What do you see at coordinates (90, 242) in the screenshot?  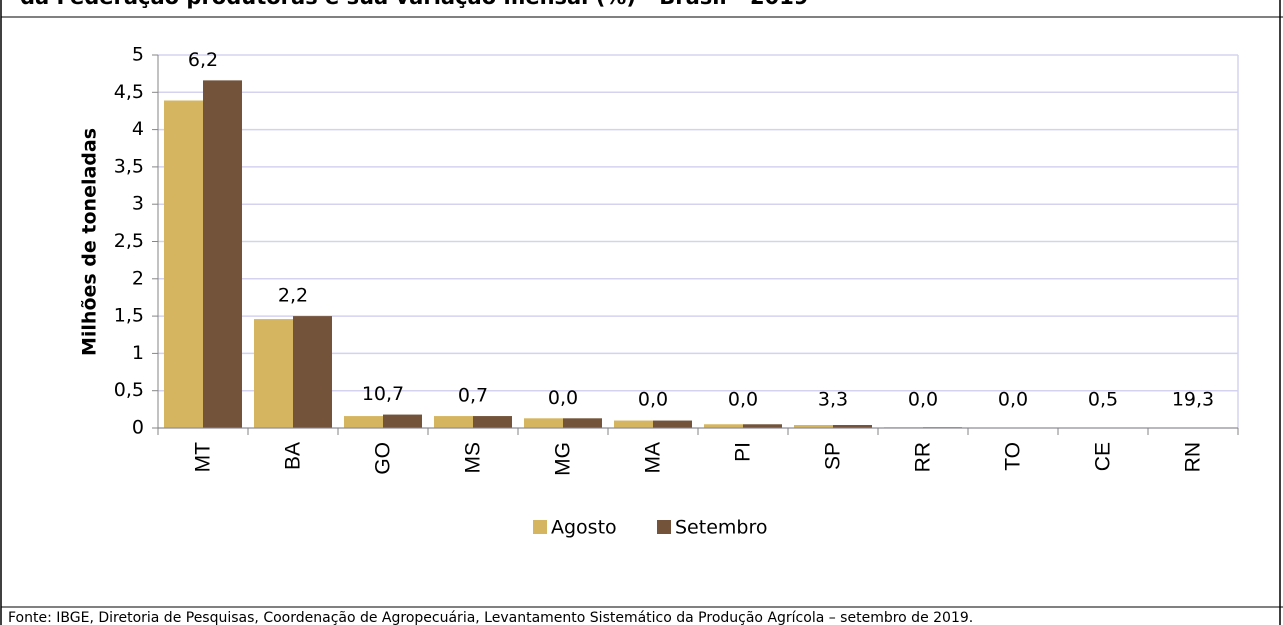 I see `y-axis-label: Milhões de toneladas` at bounding box center [90, 242].